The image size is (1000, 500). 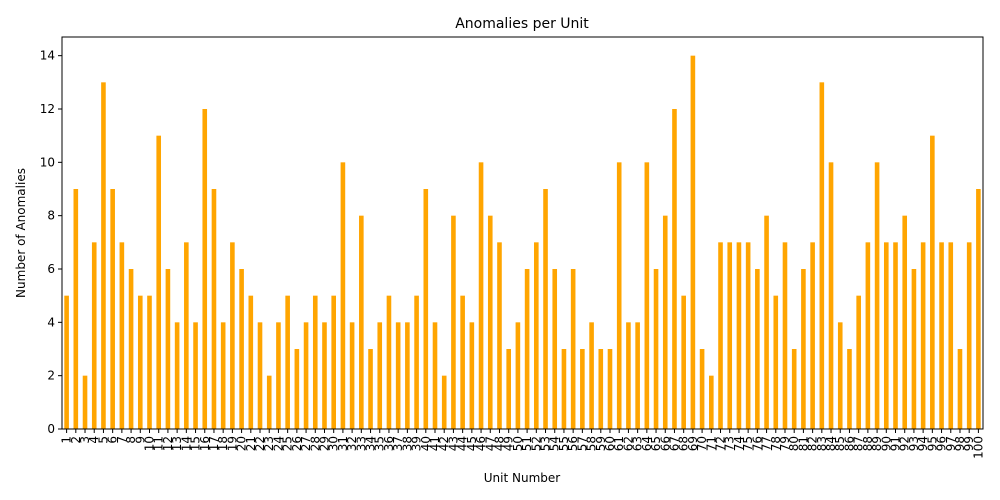 I want to click on x-tick-label: 77, so click(x=767, y=443).